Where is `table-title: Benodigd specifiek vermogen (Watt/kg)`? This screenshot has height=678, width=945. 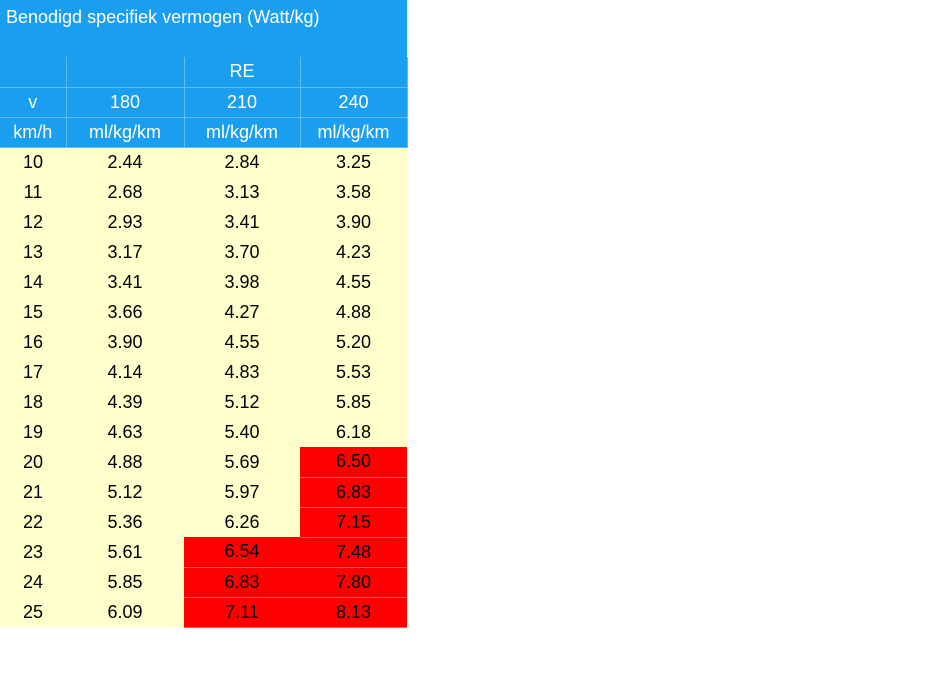
table-title: Benodigd specifiek vermogen (Watt/kg) is located at coordinates (203, 28).